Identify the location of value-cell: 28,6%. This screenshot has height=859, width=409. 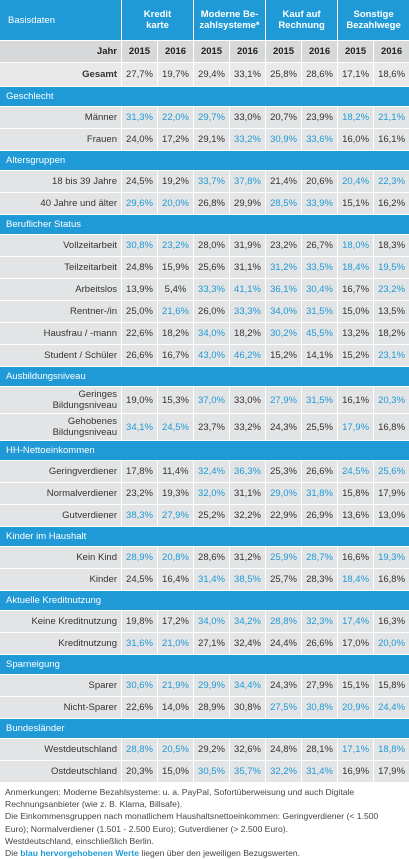
(211, 558).